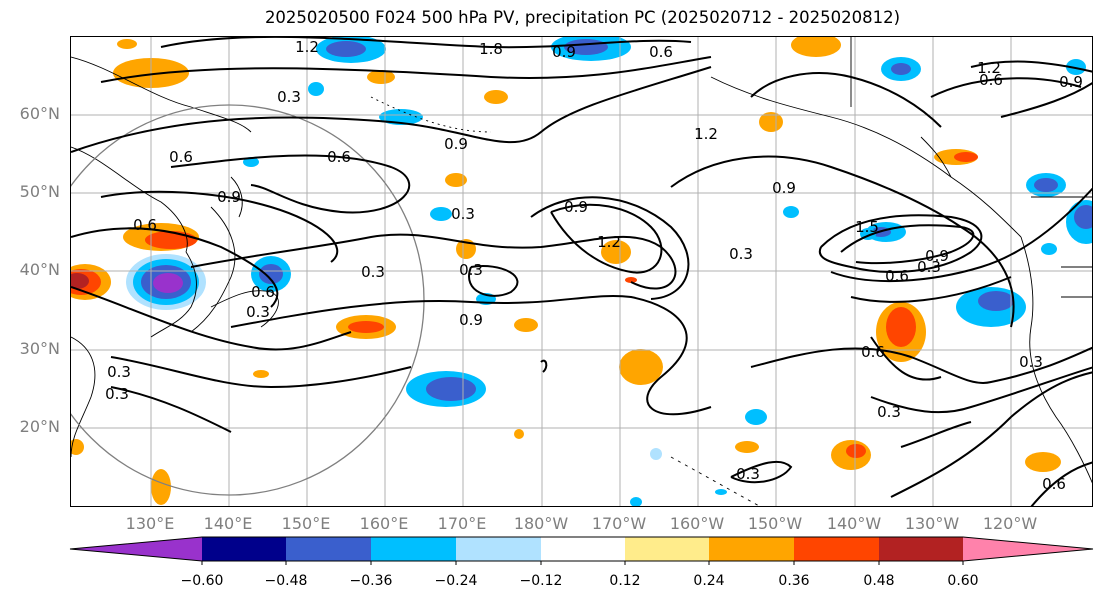 Image resolution: width=1105 pixels, height=601 pixels. Describe the element at coordinates (932, 523) in the screenshot. I see `longitude-label: 130°W` at that location.